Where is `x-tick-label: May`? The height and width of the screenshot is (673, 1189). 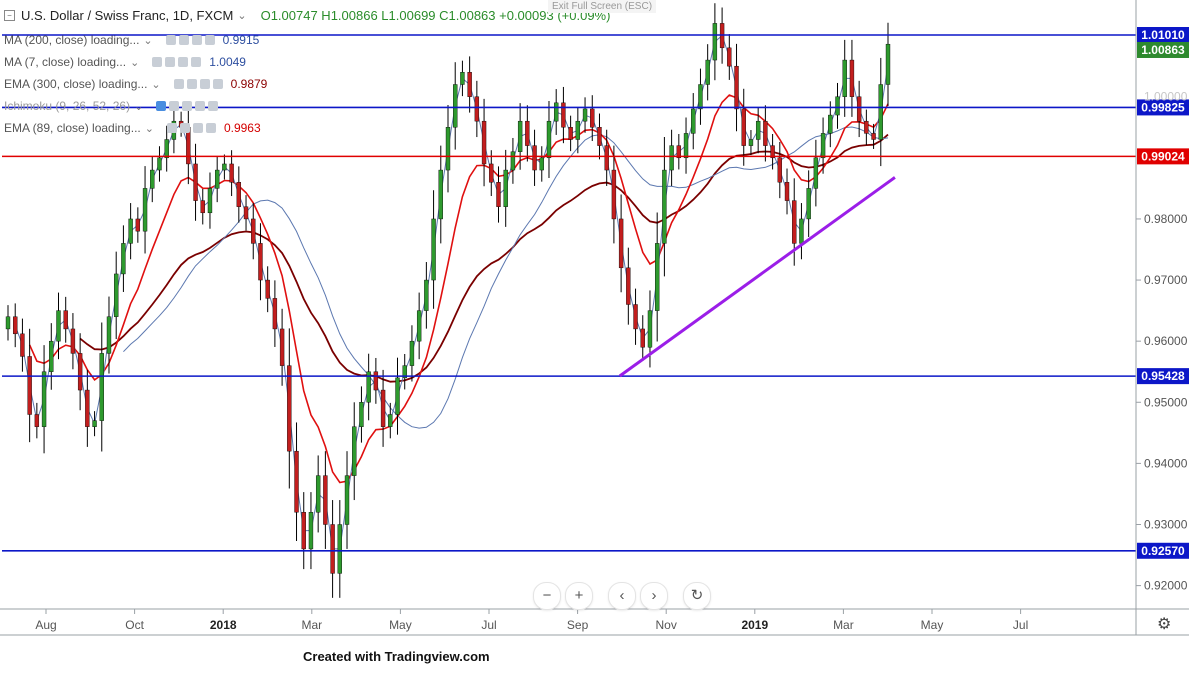 x-tick-label: May is located at coordinates (400, 625).